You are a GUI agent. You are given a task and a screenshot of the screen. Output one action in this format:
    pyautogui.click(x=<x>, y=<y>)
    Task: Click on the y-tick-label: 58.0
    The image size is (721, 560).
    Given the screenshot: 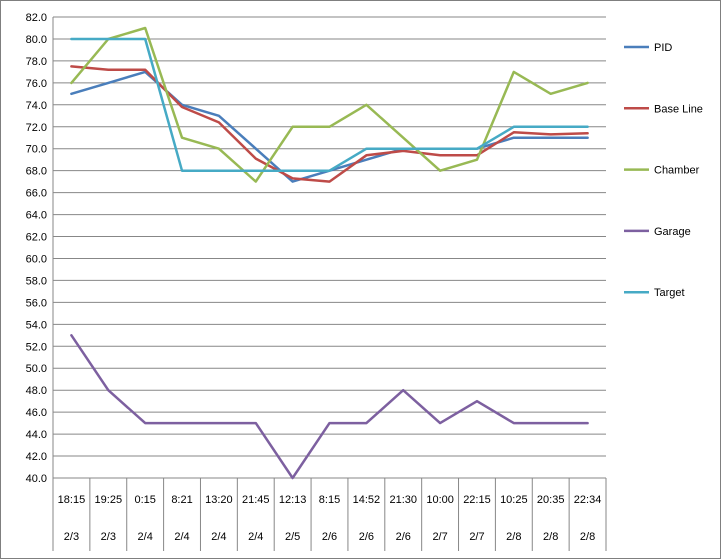 What is the action you would take?
    pyautogui.click(x=36, y=281)
    